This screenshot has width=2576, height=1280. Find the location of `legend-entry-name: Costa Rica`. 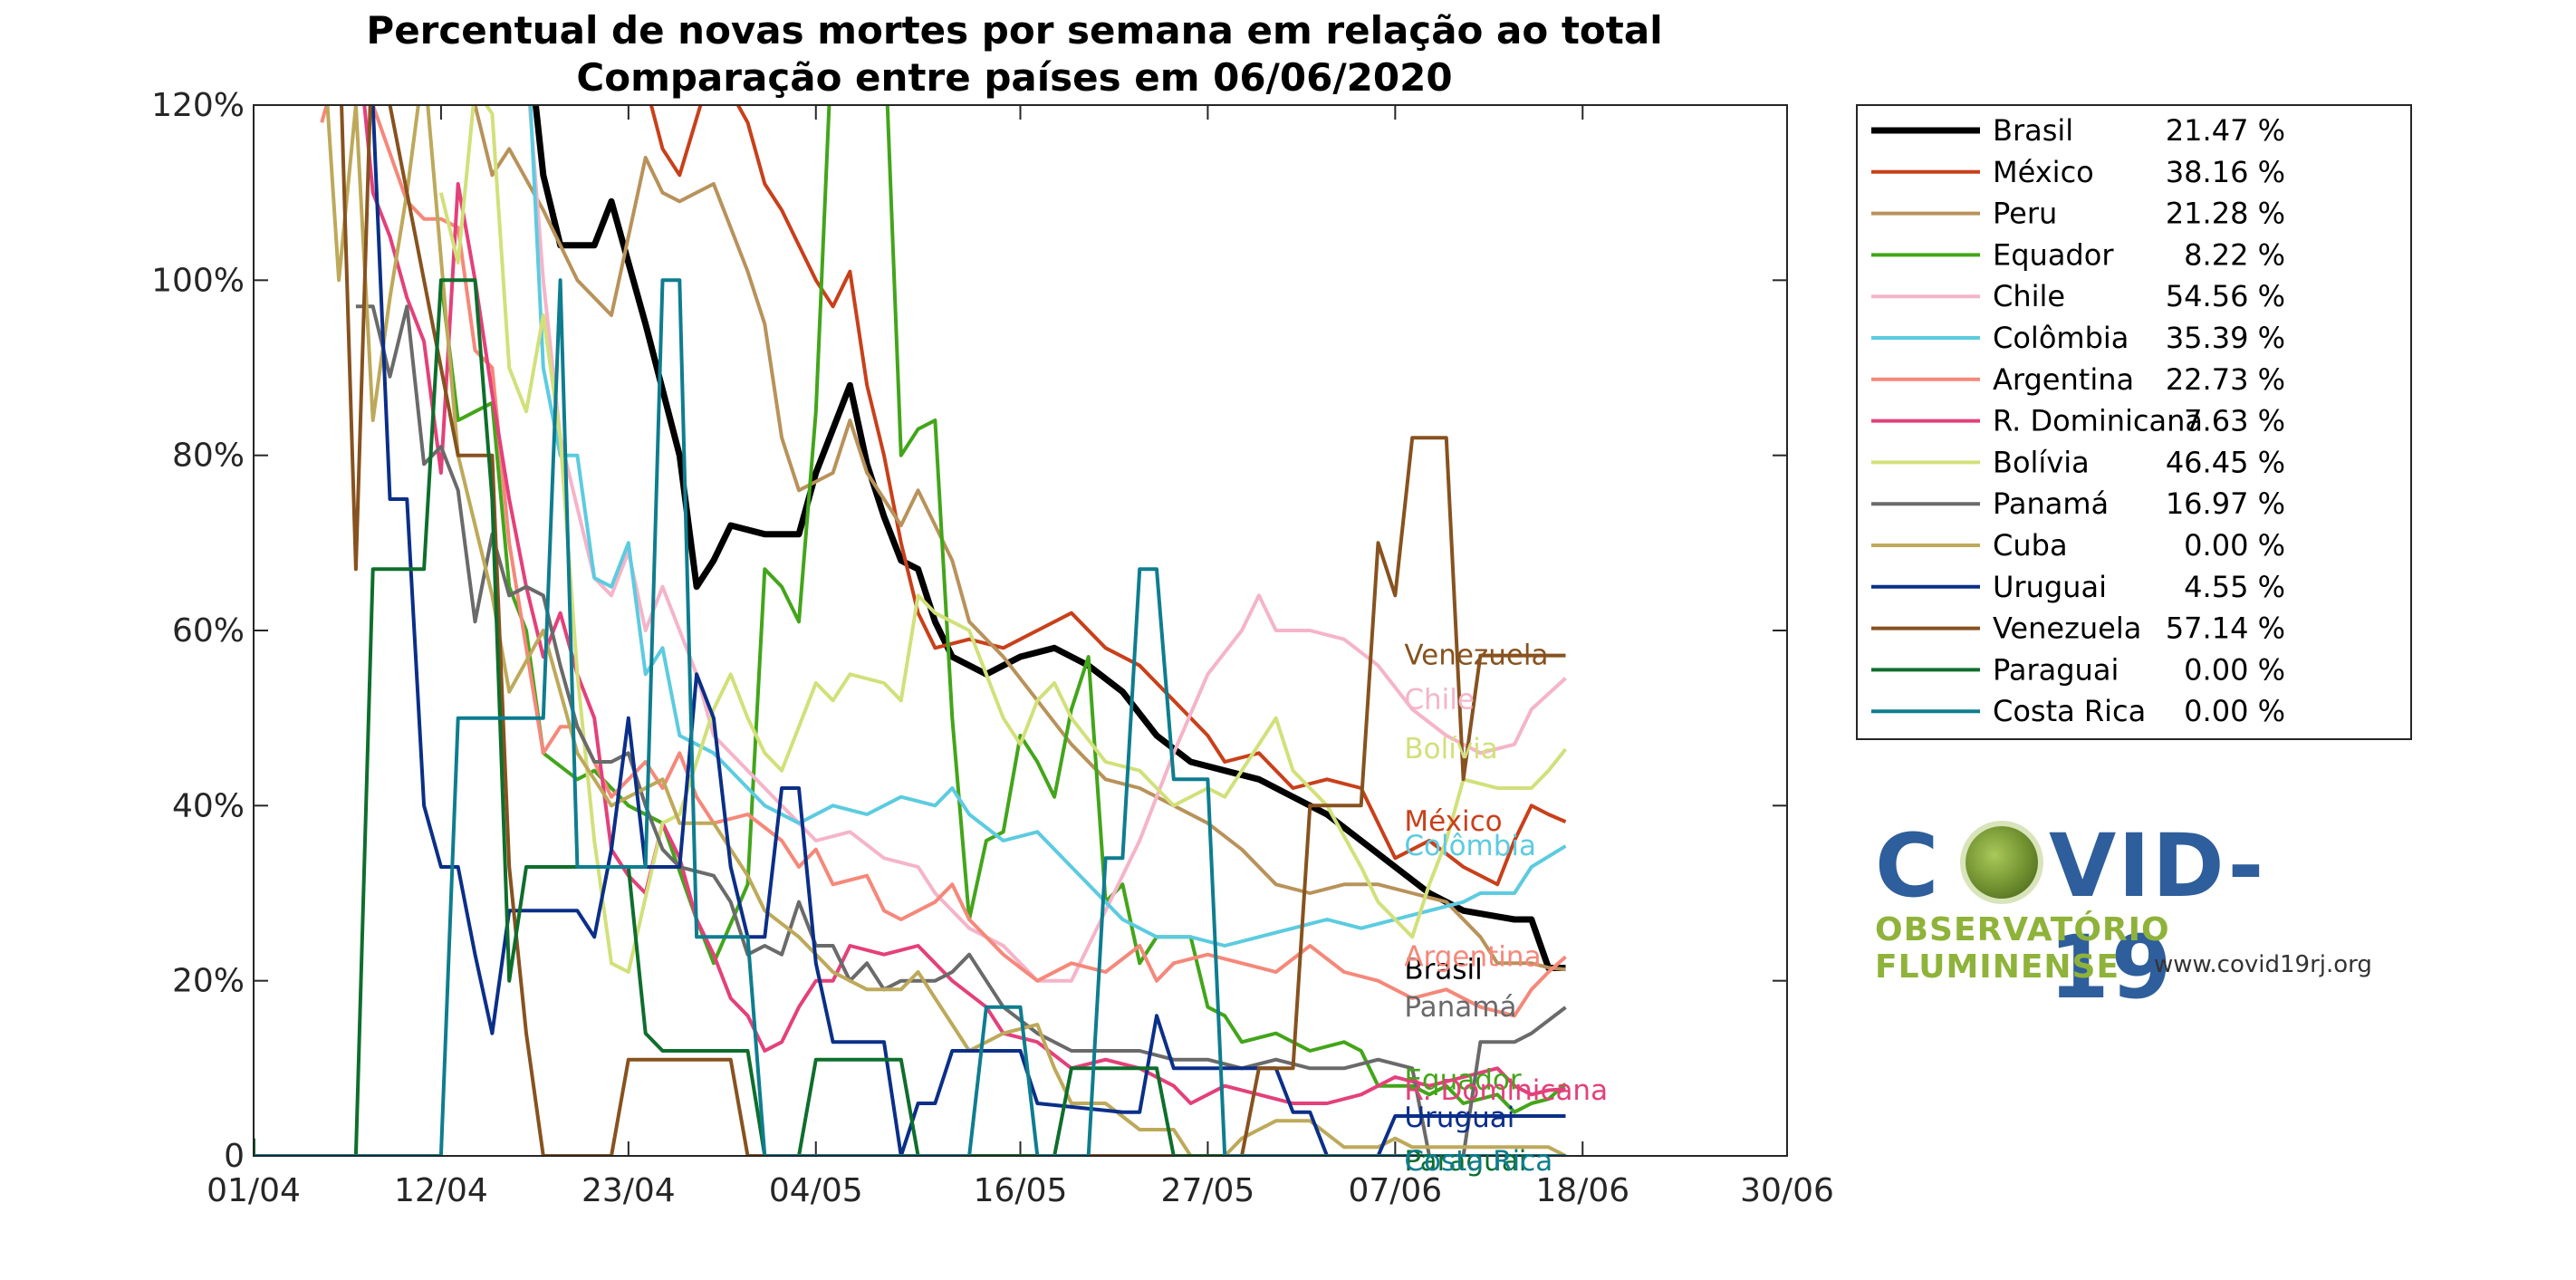

legend-entry-name: Costa Rica is located at coordinates (2069, 711).